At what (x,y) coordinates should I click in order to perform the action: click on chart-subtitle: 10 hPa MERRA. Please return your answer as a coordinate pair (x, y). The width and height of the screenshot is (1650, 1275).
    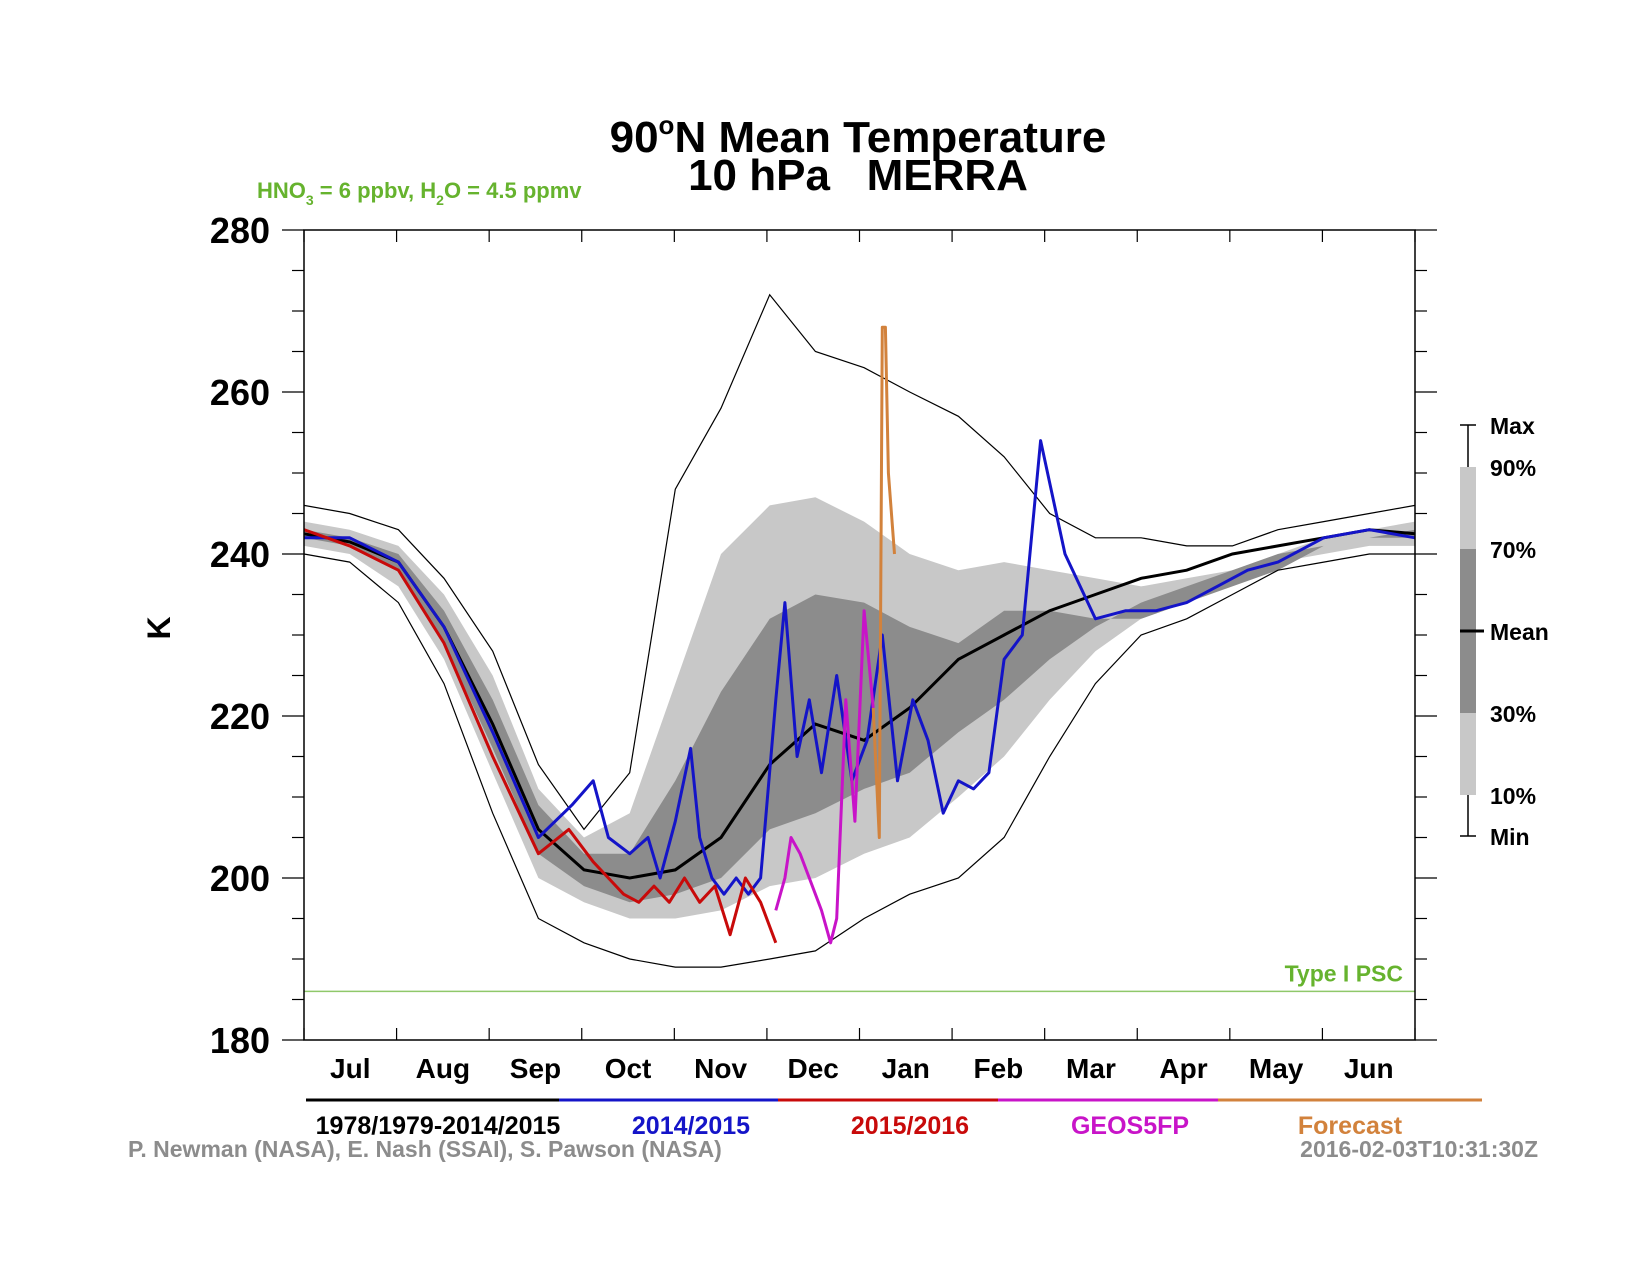
    Looking at the image, I should click on (858, 175).